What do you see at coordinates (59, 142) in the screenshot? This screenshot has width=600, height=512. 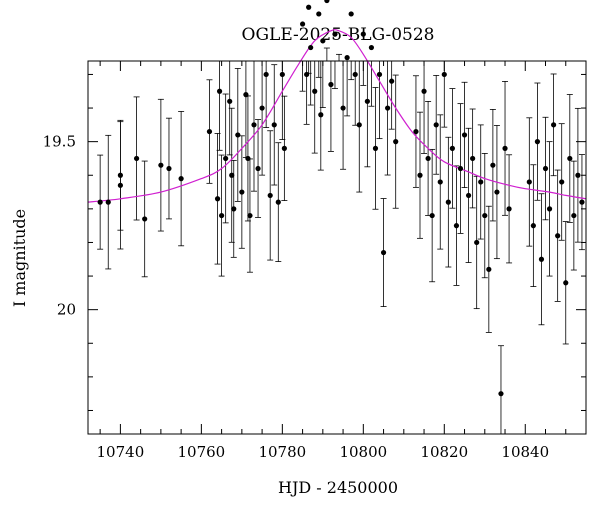 I see `y-tick-label: 19.5` at bounding box center [59, 142].